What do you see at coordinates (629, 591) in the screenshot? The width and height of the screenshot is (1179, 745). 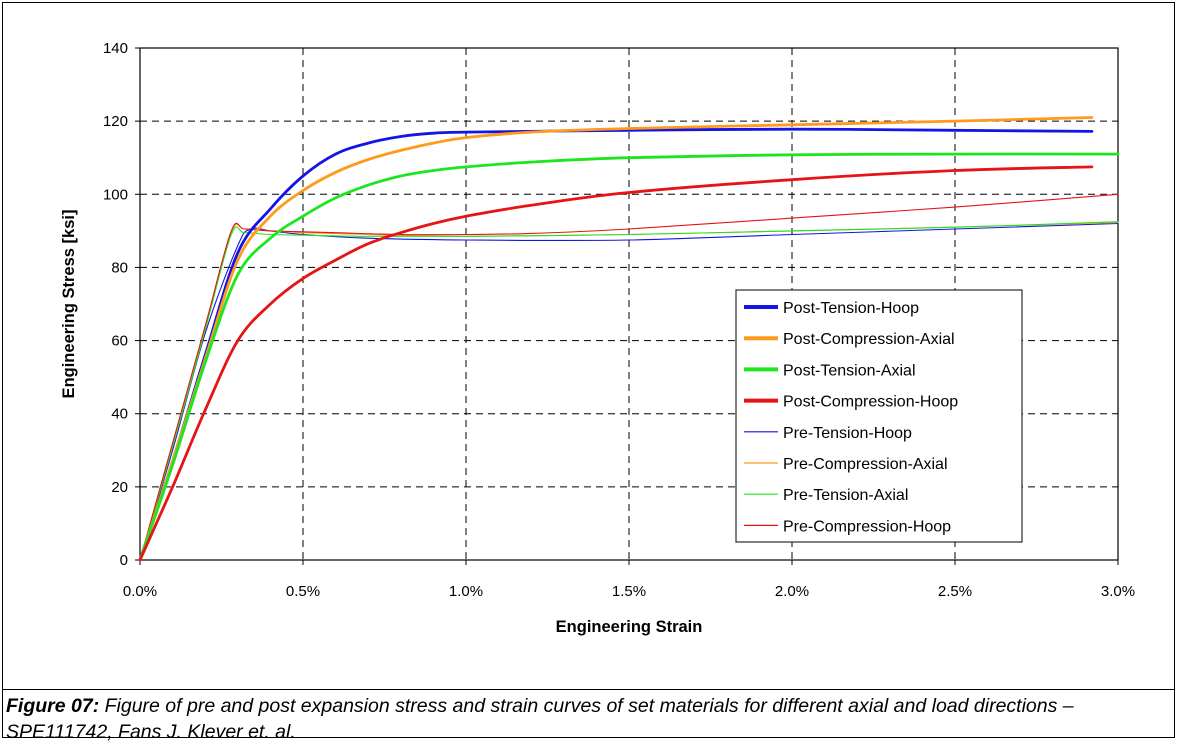 I see `x-tick-label: 1.5%` at bounding box center [629, 591].